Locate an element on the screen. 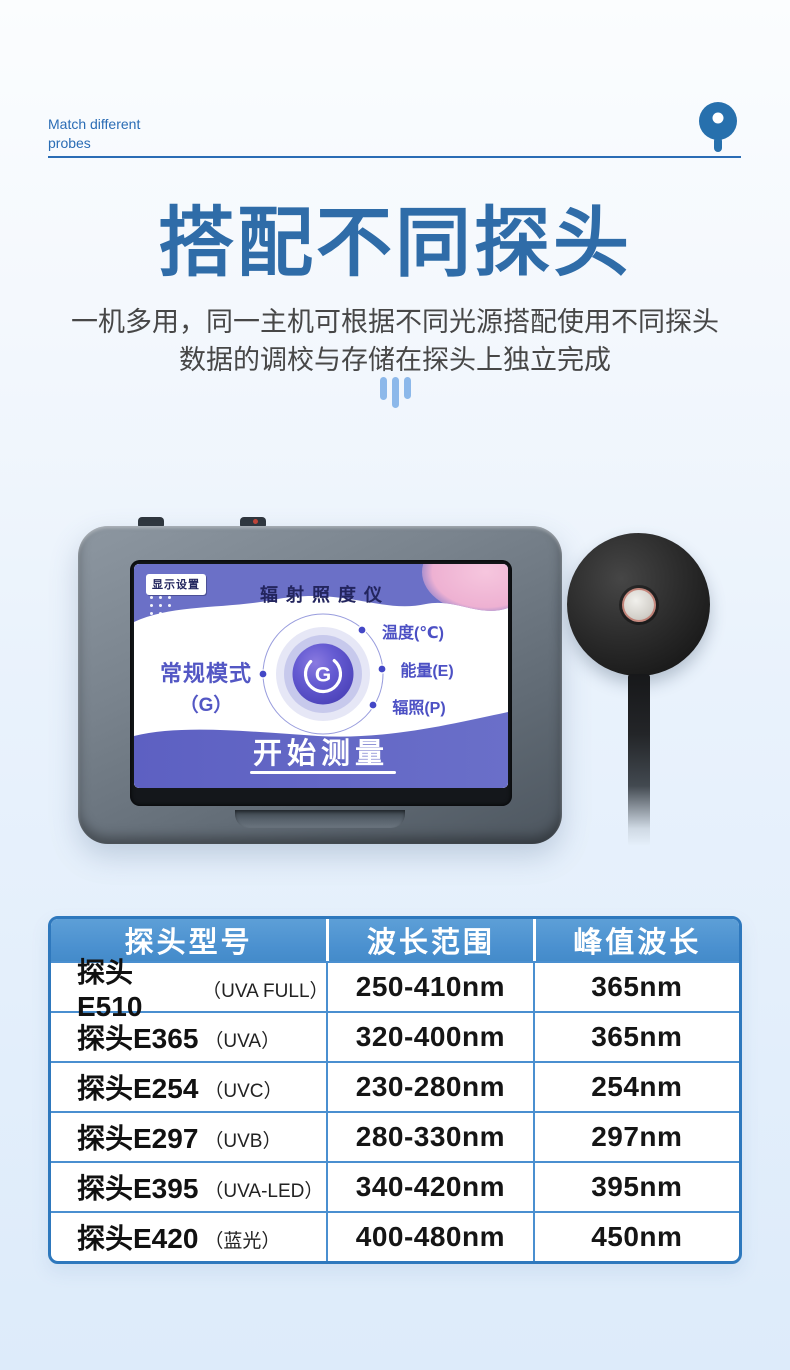 This screenshot has height=1370, width=790. mode-label: 常规模式 （G） is located at coordinates (206, 686).